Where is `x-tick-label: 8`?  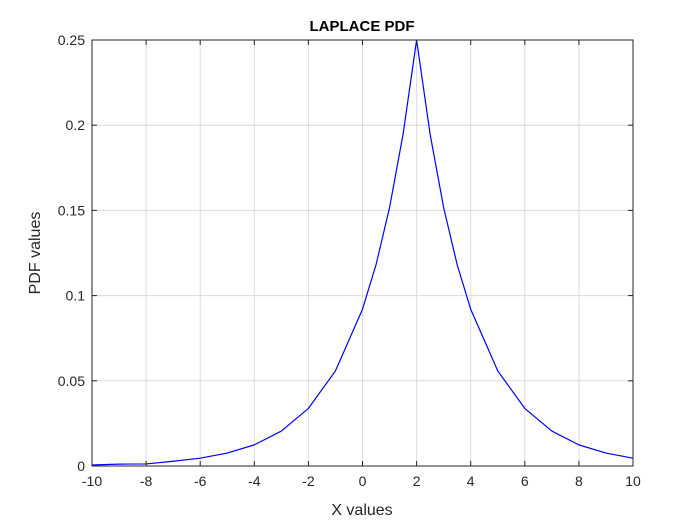 x-tick-label: 8 is located at coordinates (579, 481).